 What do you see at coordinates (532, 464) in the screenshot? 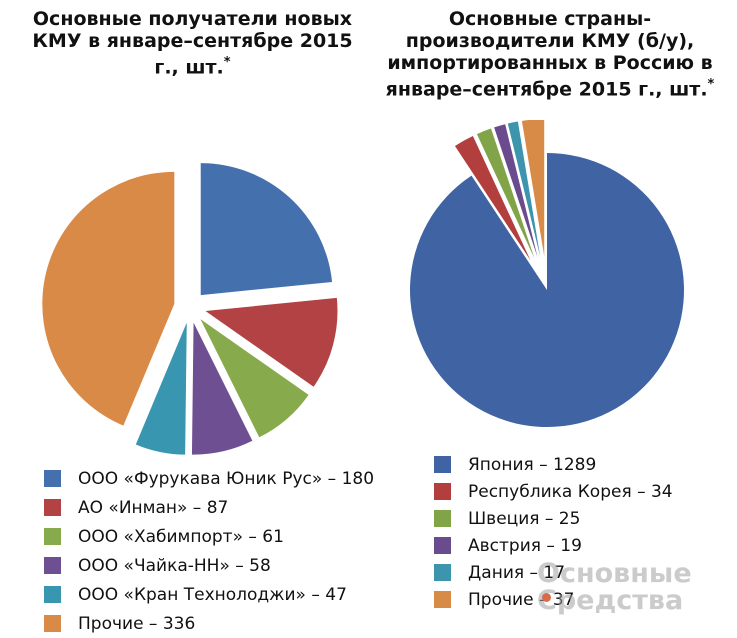
I see `legend-label: Япония – 1289` at bounding box center [532, 464].